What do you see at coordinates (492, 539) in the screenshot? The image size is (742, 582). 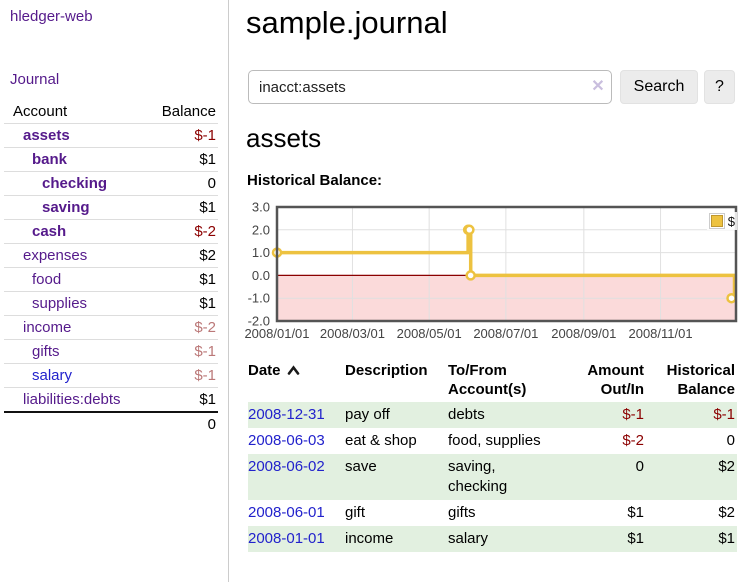 I see `transaction-row: 2008-01-01 income salary $1 $1` at bounding box center [492, 539].